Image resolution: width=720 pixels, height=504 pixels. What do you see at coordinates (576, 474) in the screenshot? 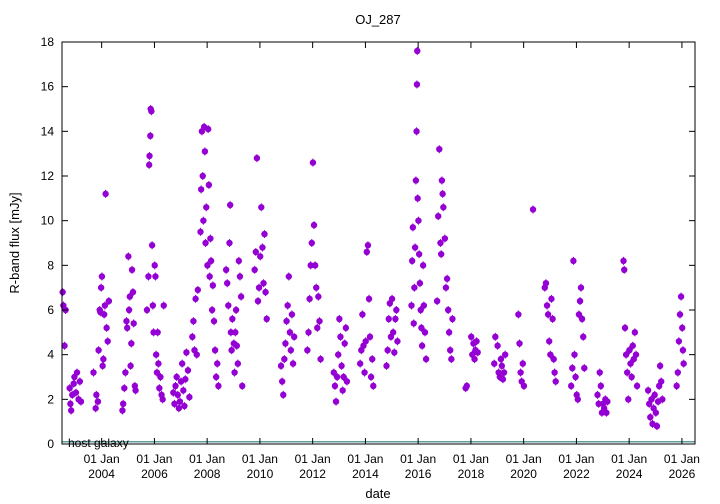
I see `x-tick-label-year: 2022` at bounding box center [576, 474].